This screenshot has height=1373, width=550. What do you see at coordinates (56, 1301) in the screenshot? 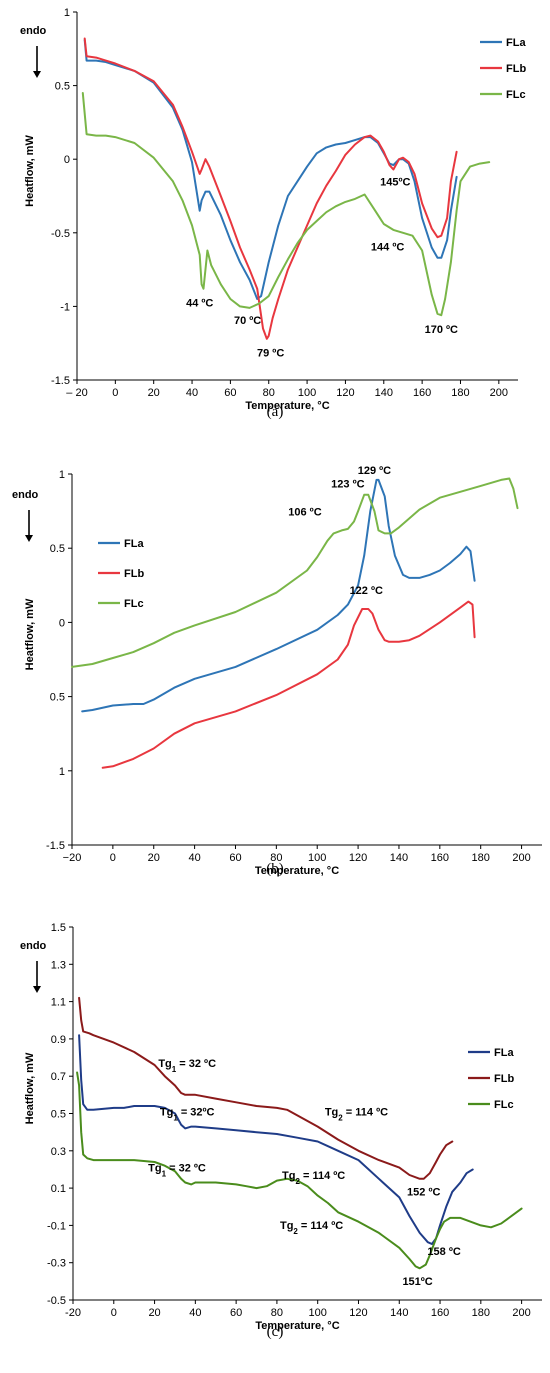
I see `y-tick-label: -0.5` at bounding box center [56, 1301].